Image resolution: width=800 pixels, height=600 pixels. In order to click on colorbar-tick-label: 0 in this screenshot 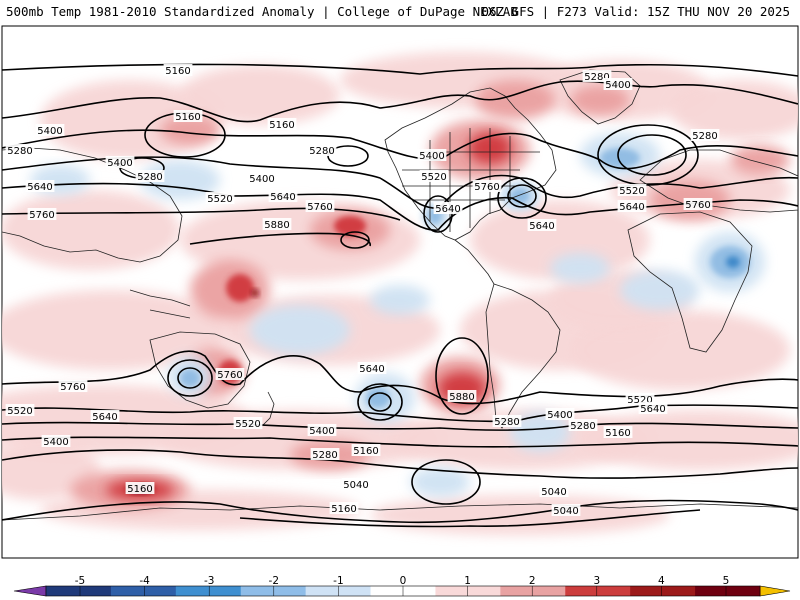, I will do `click(403, 581)`.